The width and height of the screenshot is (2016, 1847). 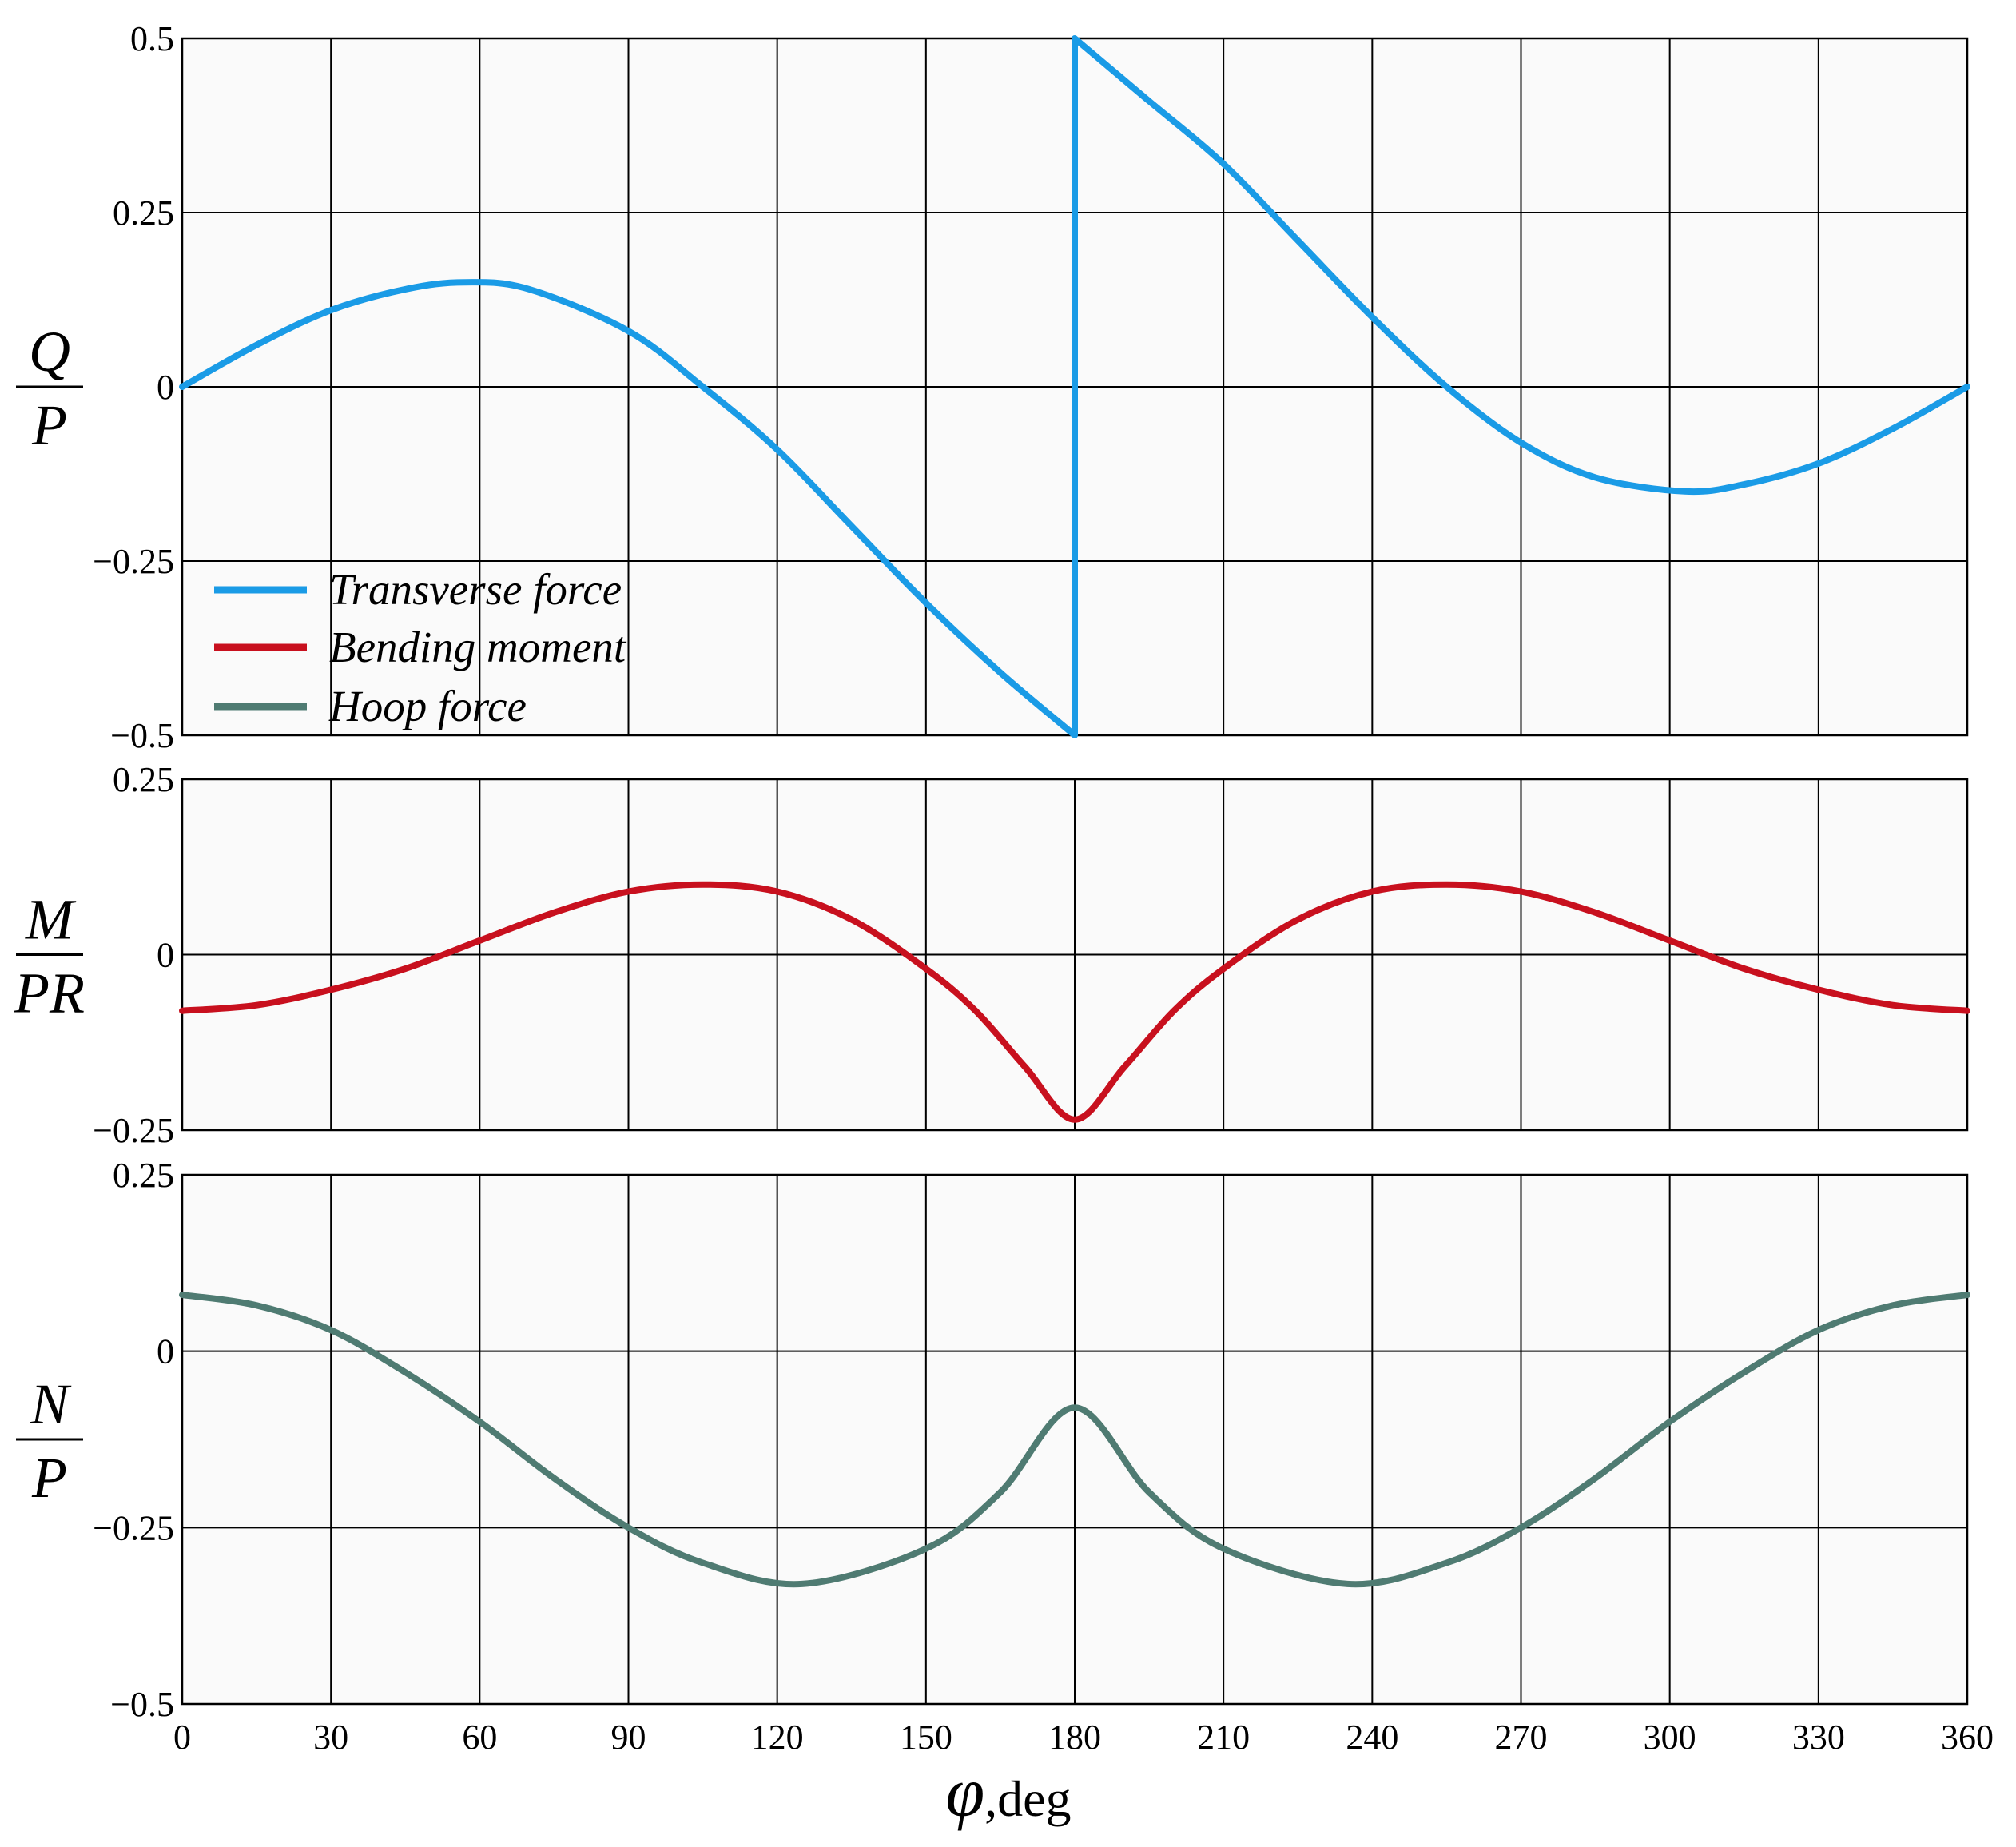 I want to click on y-label-numerator: N, so click(x=51, y=1404).